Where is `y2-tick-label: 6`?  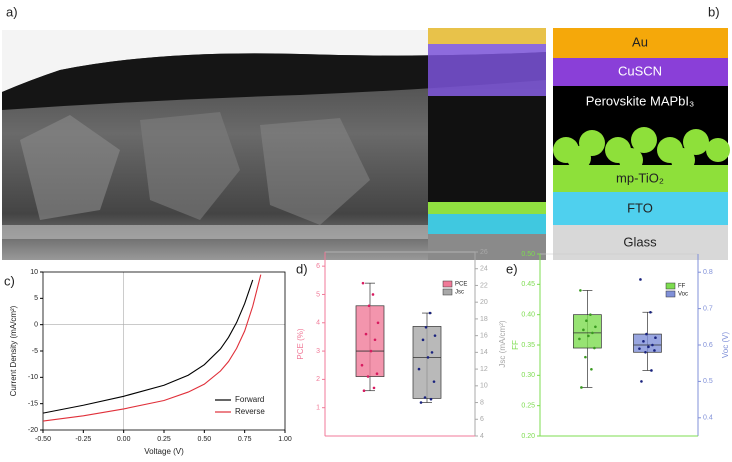 y2-tick-label: 6 is located at coordinates (482, 419).